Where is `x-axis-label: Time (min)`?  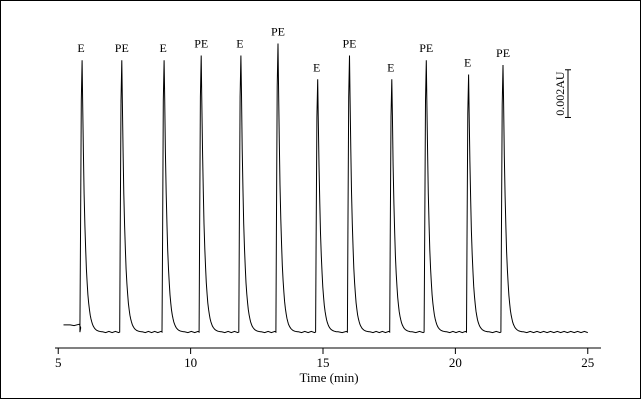 x-axis-label: Time (min) is located at coordinates (328, 377).